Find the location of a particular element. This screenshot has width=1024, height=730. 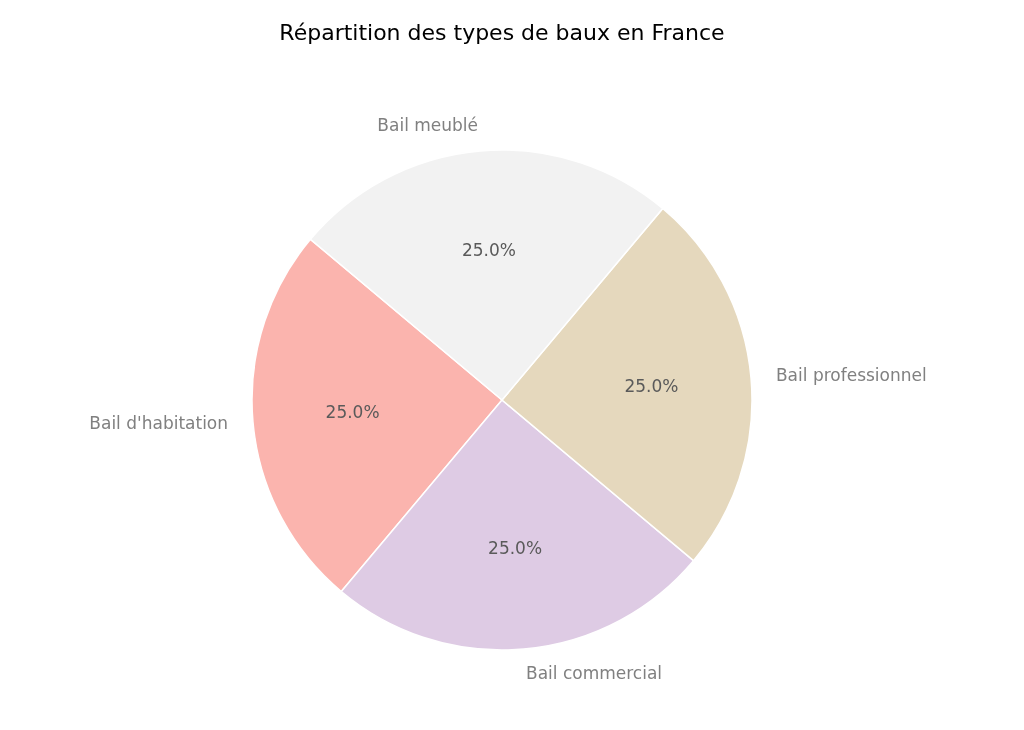

slice-label: Bail professionnel is located at coordinates (851, 375).